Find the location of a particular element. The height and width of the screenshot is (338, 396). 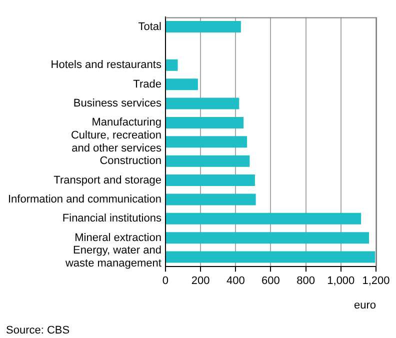

y-tick-label: Energy, water and waste management is located at coordinates (113, 257).